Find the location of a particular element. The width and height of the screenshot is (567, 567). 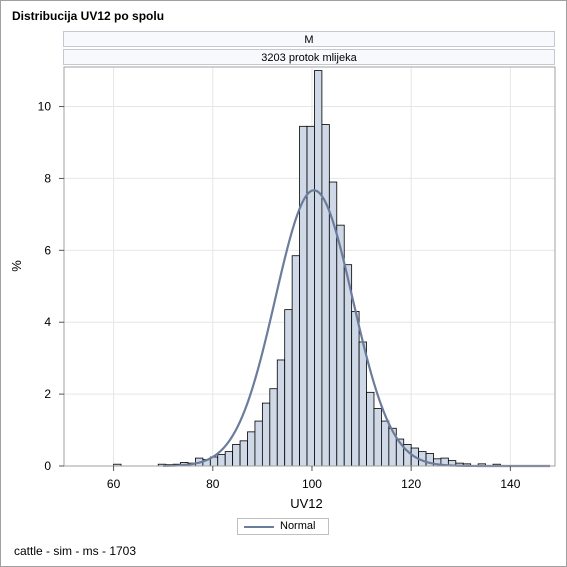

legend: Normal is located at coordinates (283, 526).